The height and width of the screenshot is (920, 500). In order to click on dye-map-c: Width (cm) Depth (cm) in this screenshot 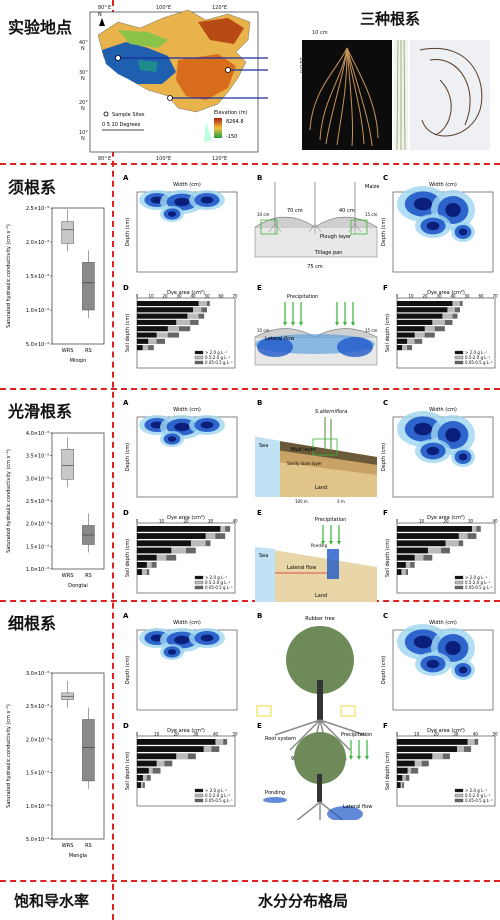, I will do `click(437, 665)`.